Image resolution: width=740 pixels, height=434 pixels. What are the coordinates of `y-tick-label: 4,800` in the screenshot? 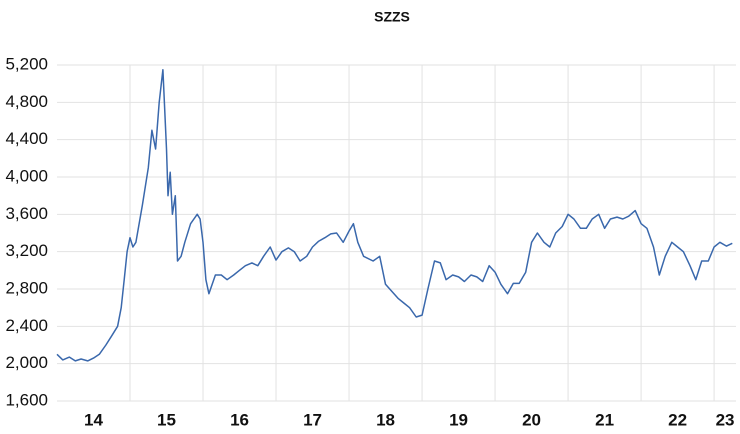 It's located at (26, 101).